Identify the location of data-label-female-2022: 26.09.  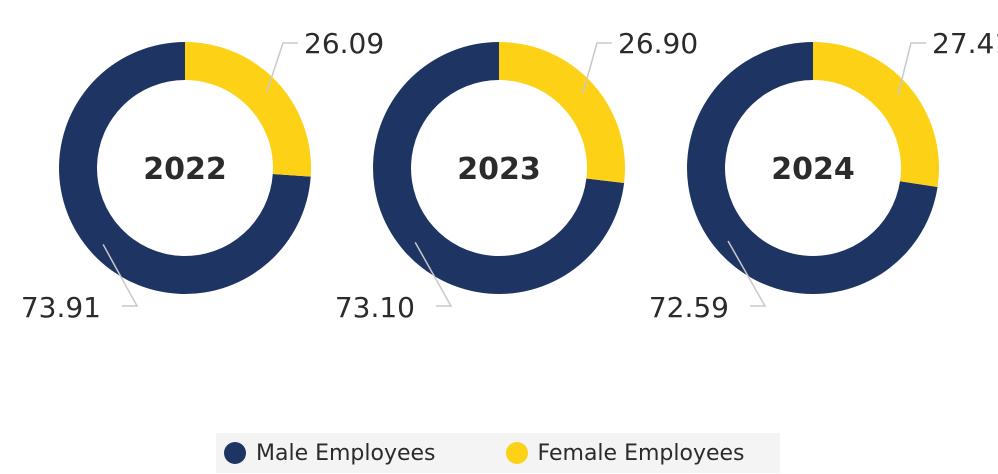
(344, 43).